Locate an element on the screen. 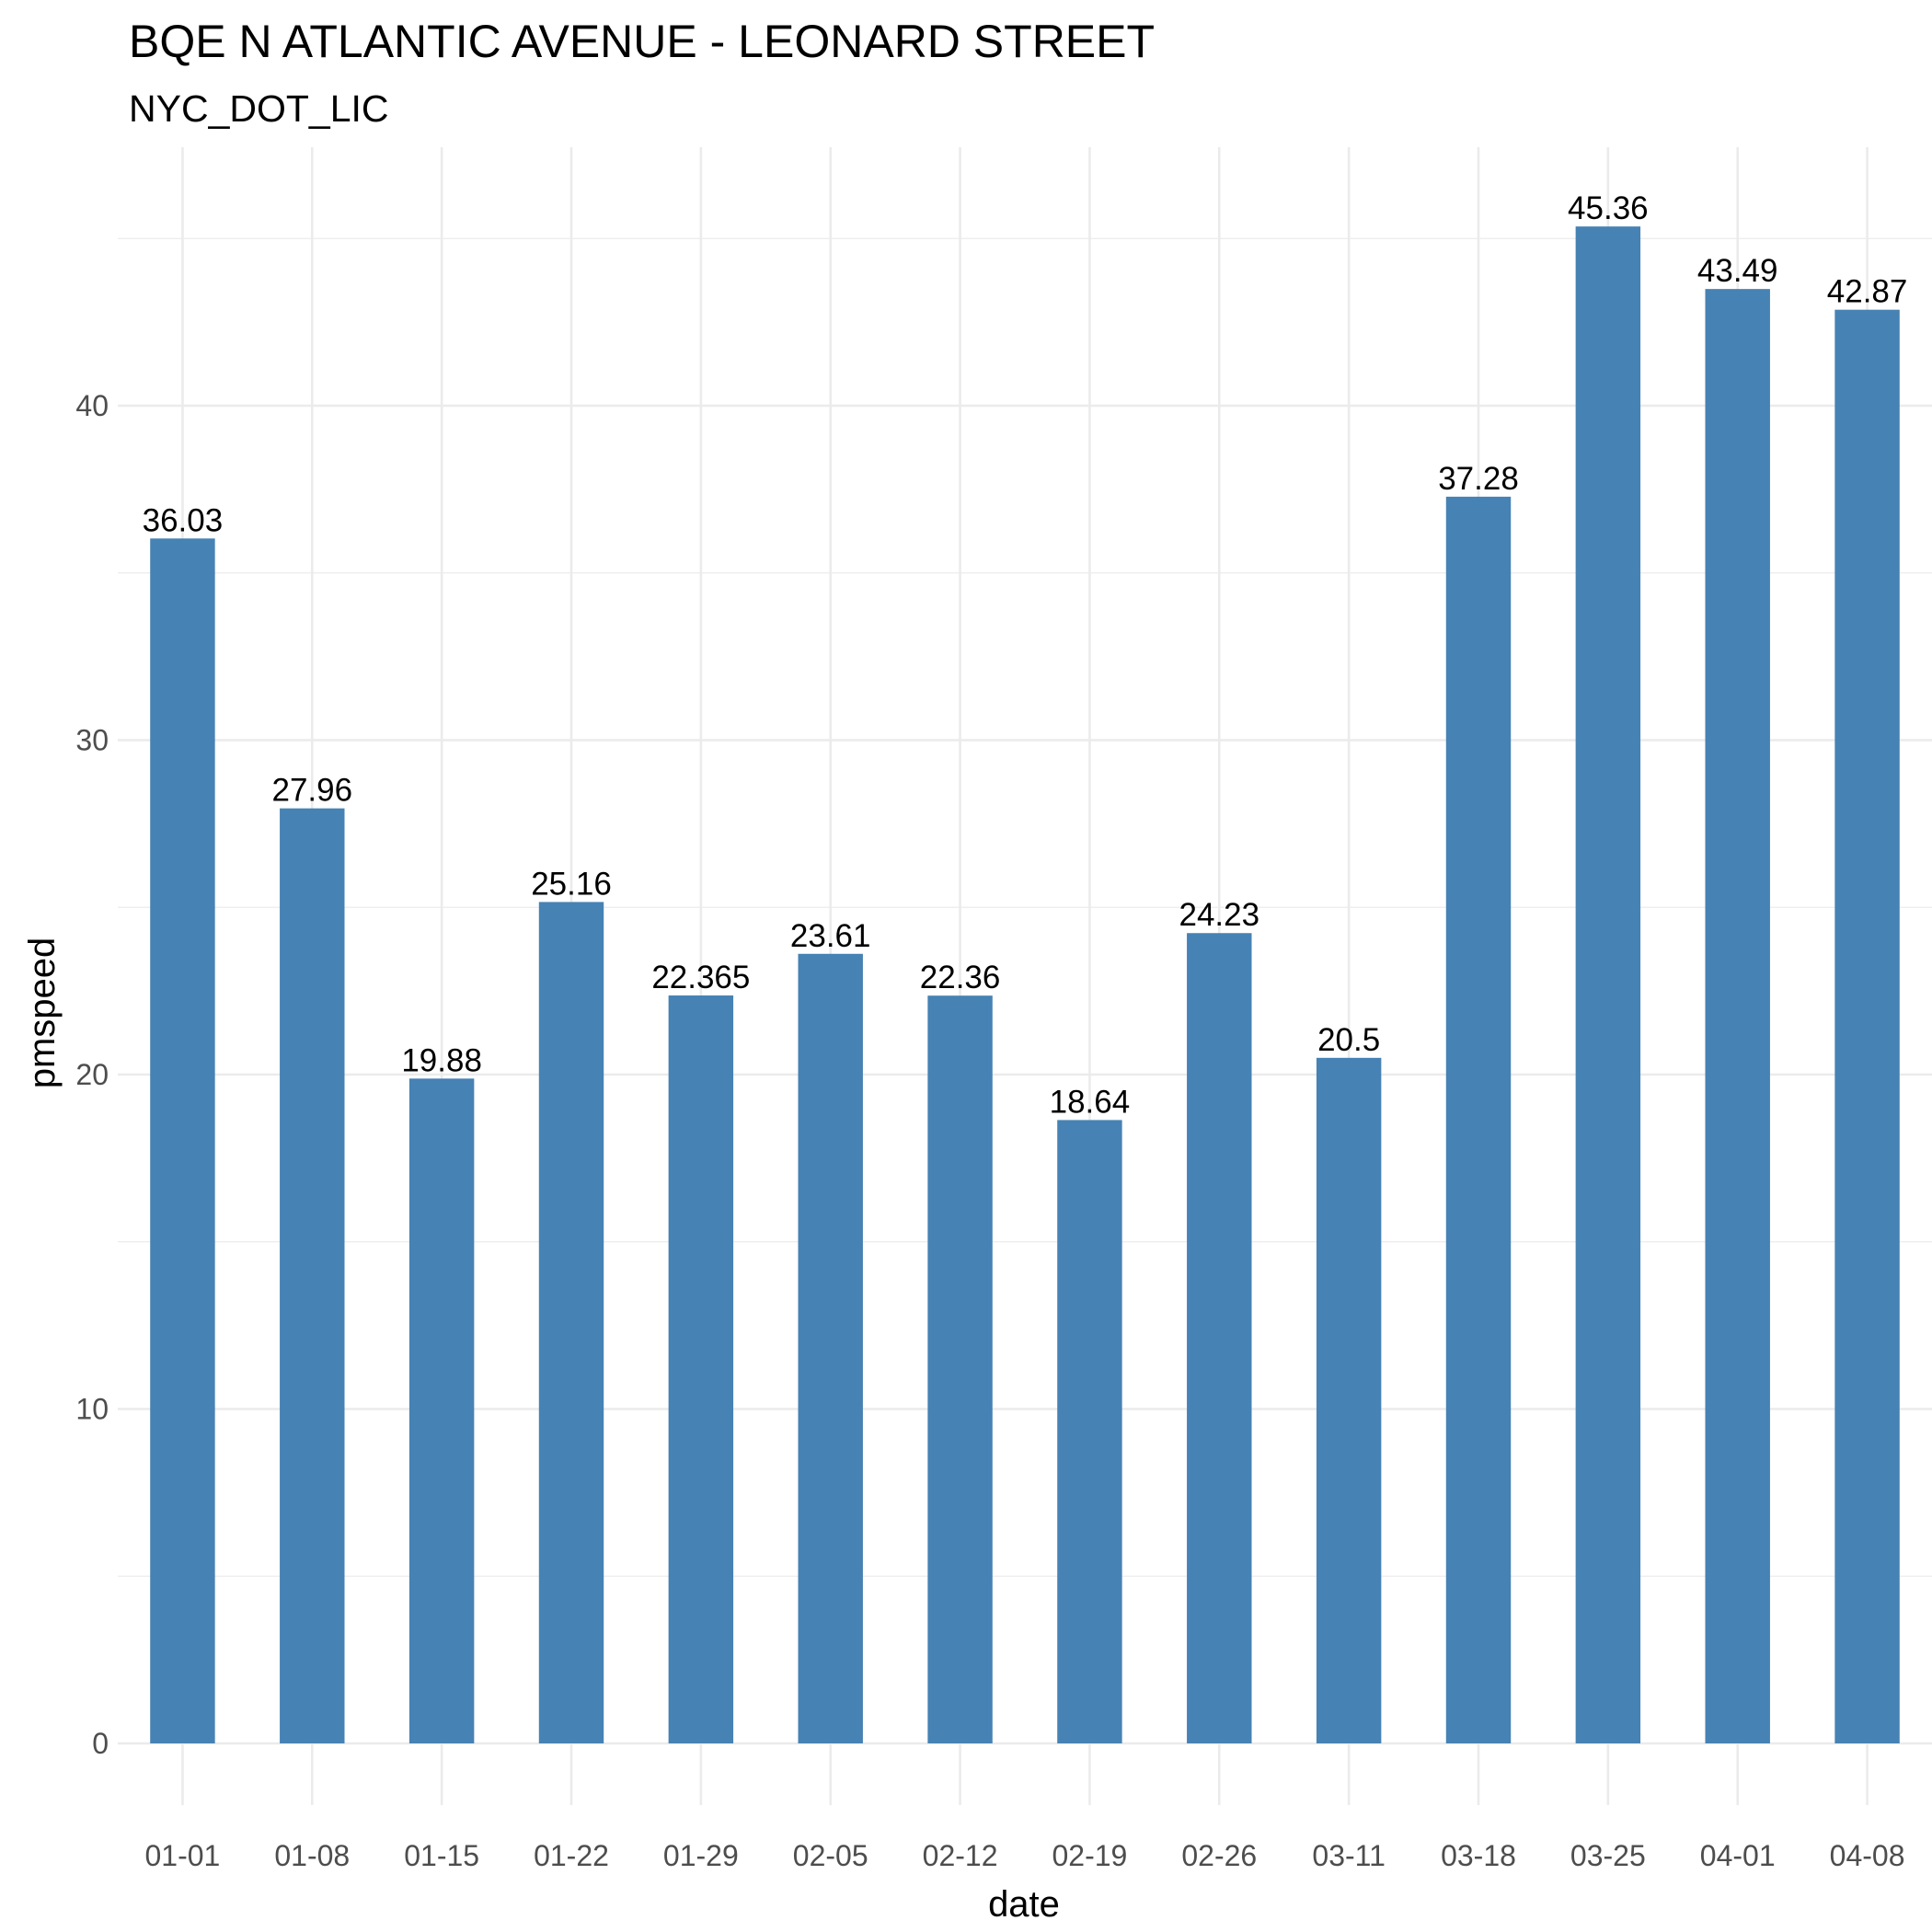  y-tick-label: 30 is located at coordinates (92, 740).